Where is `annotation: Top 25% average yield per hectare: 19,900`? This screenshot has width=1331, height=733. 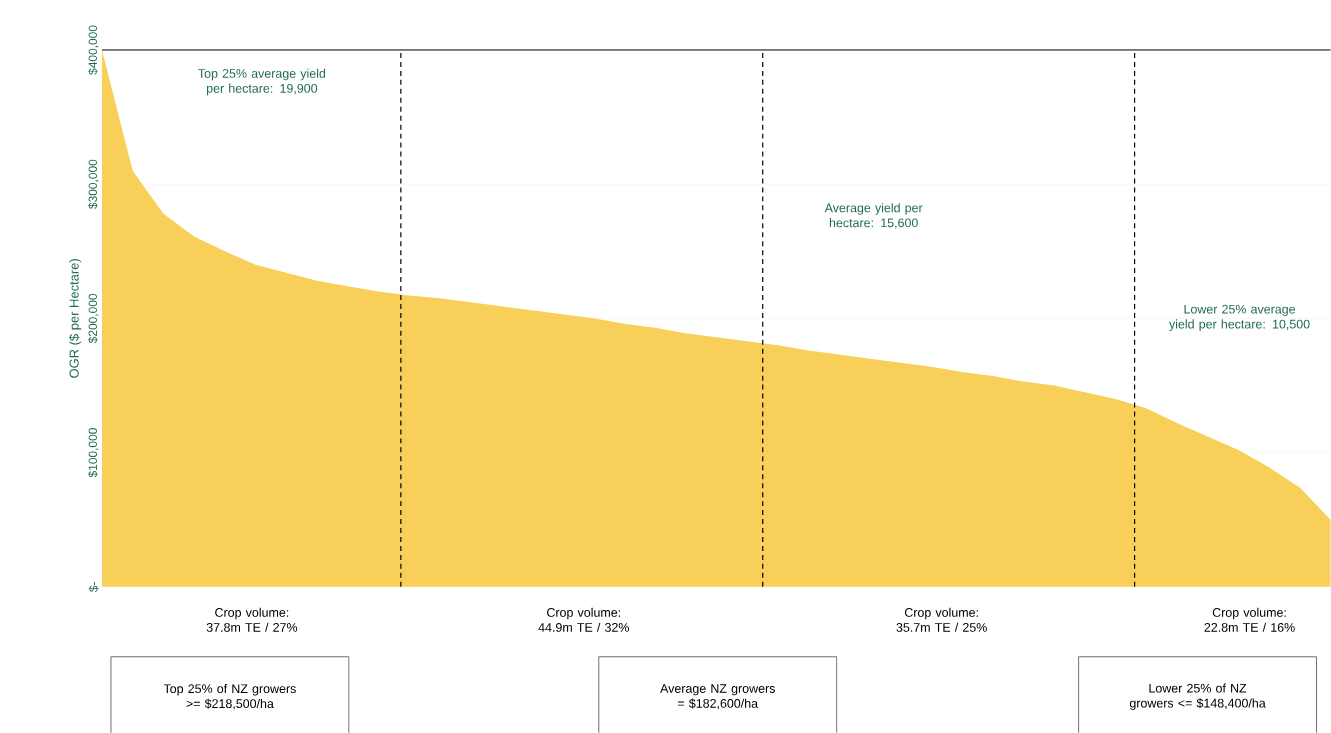 annotation: Top 25% average yield per hectare: 19,900 is located at coordinates (262, 82).